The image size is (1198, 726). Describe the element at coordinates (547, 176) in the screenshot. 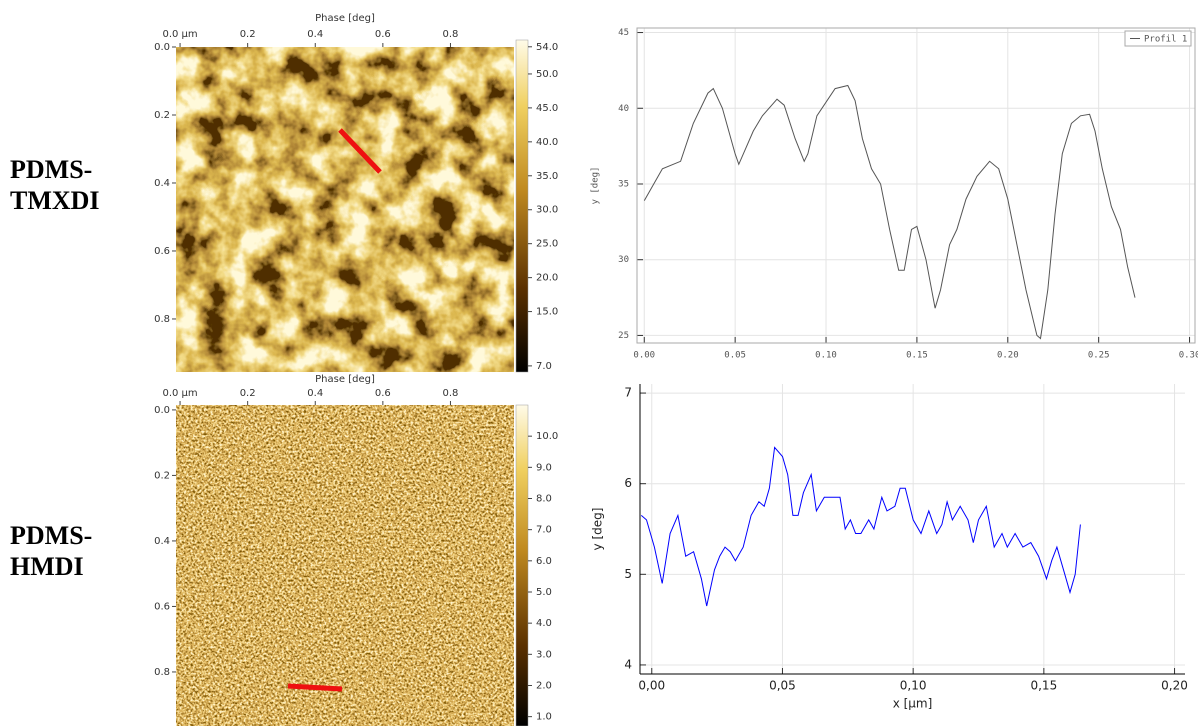

I see `colorbar-label: 35.0` at that location.